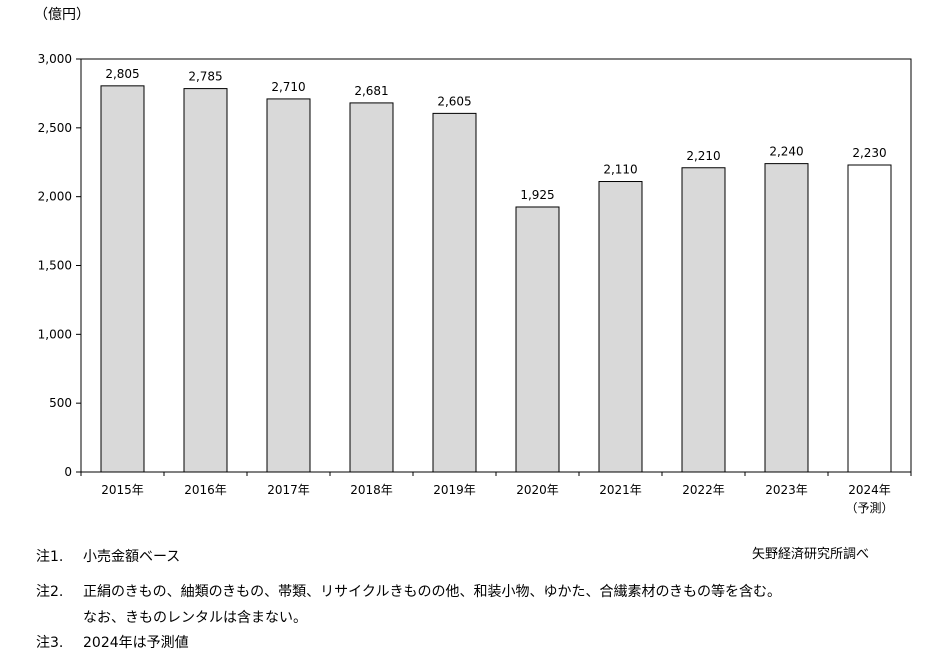  I want to click on note-3: 注3. 2024年は予測値, so click(112, 643).